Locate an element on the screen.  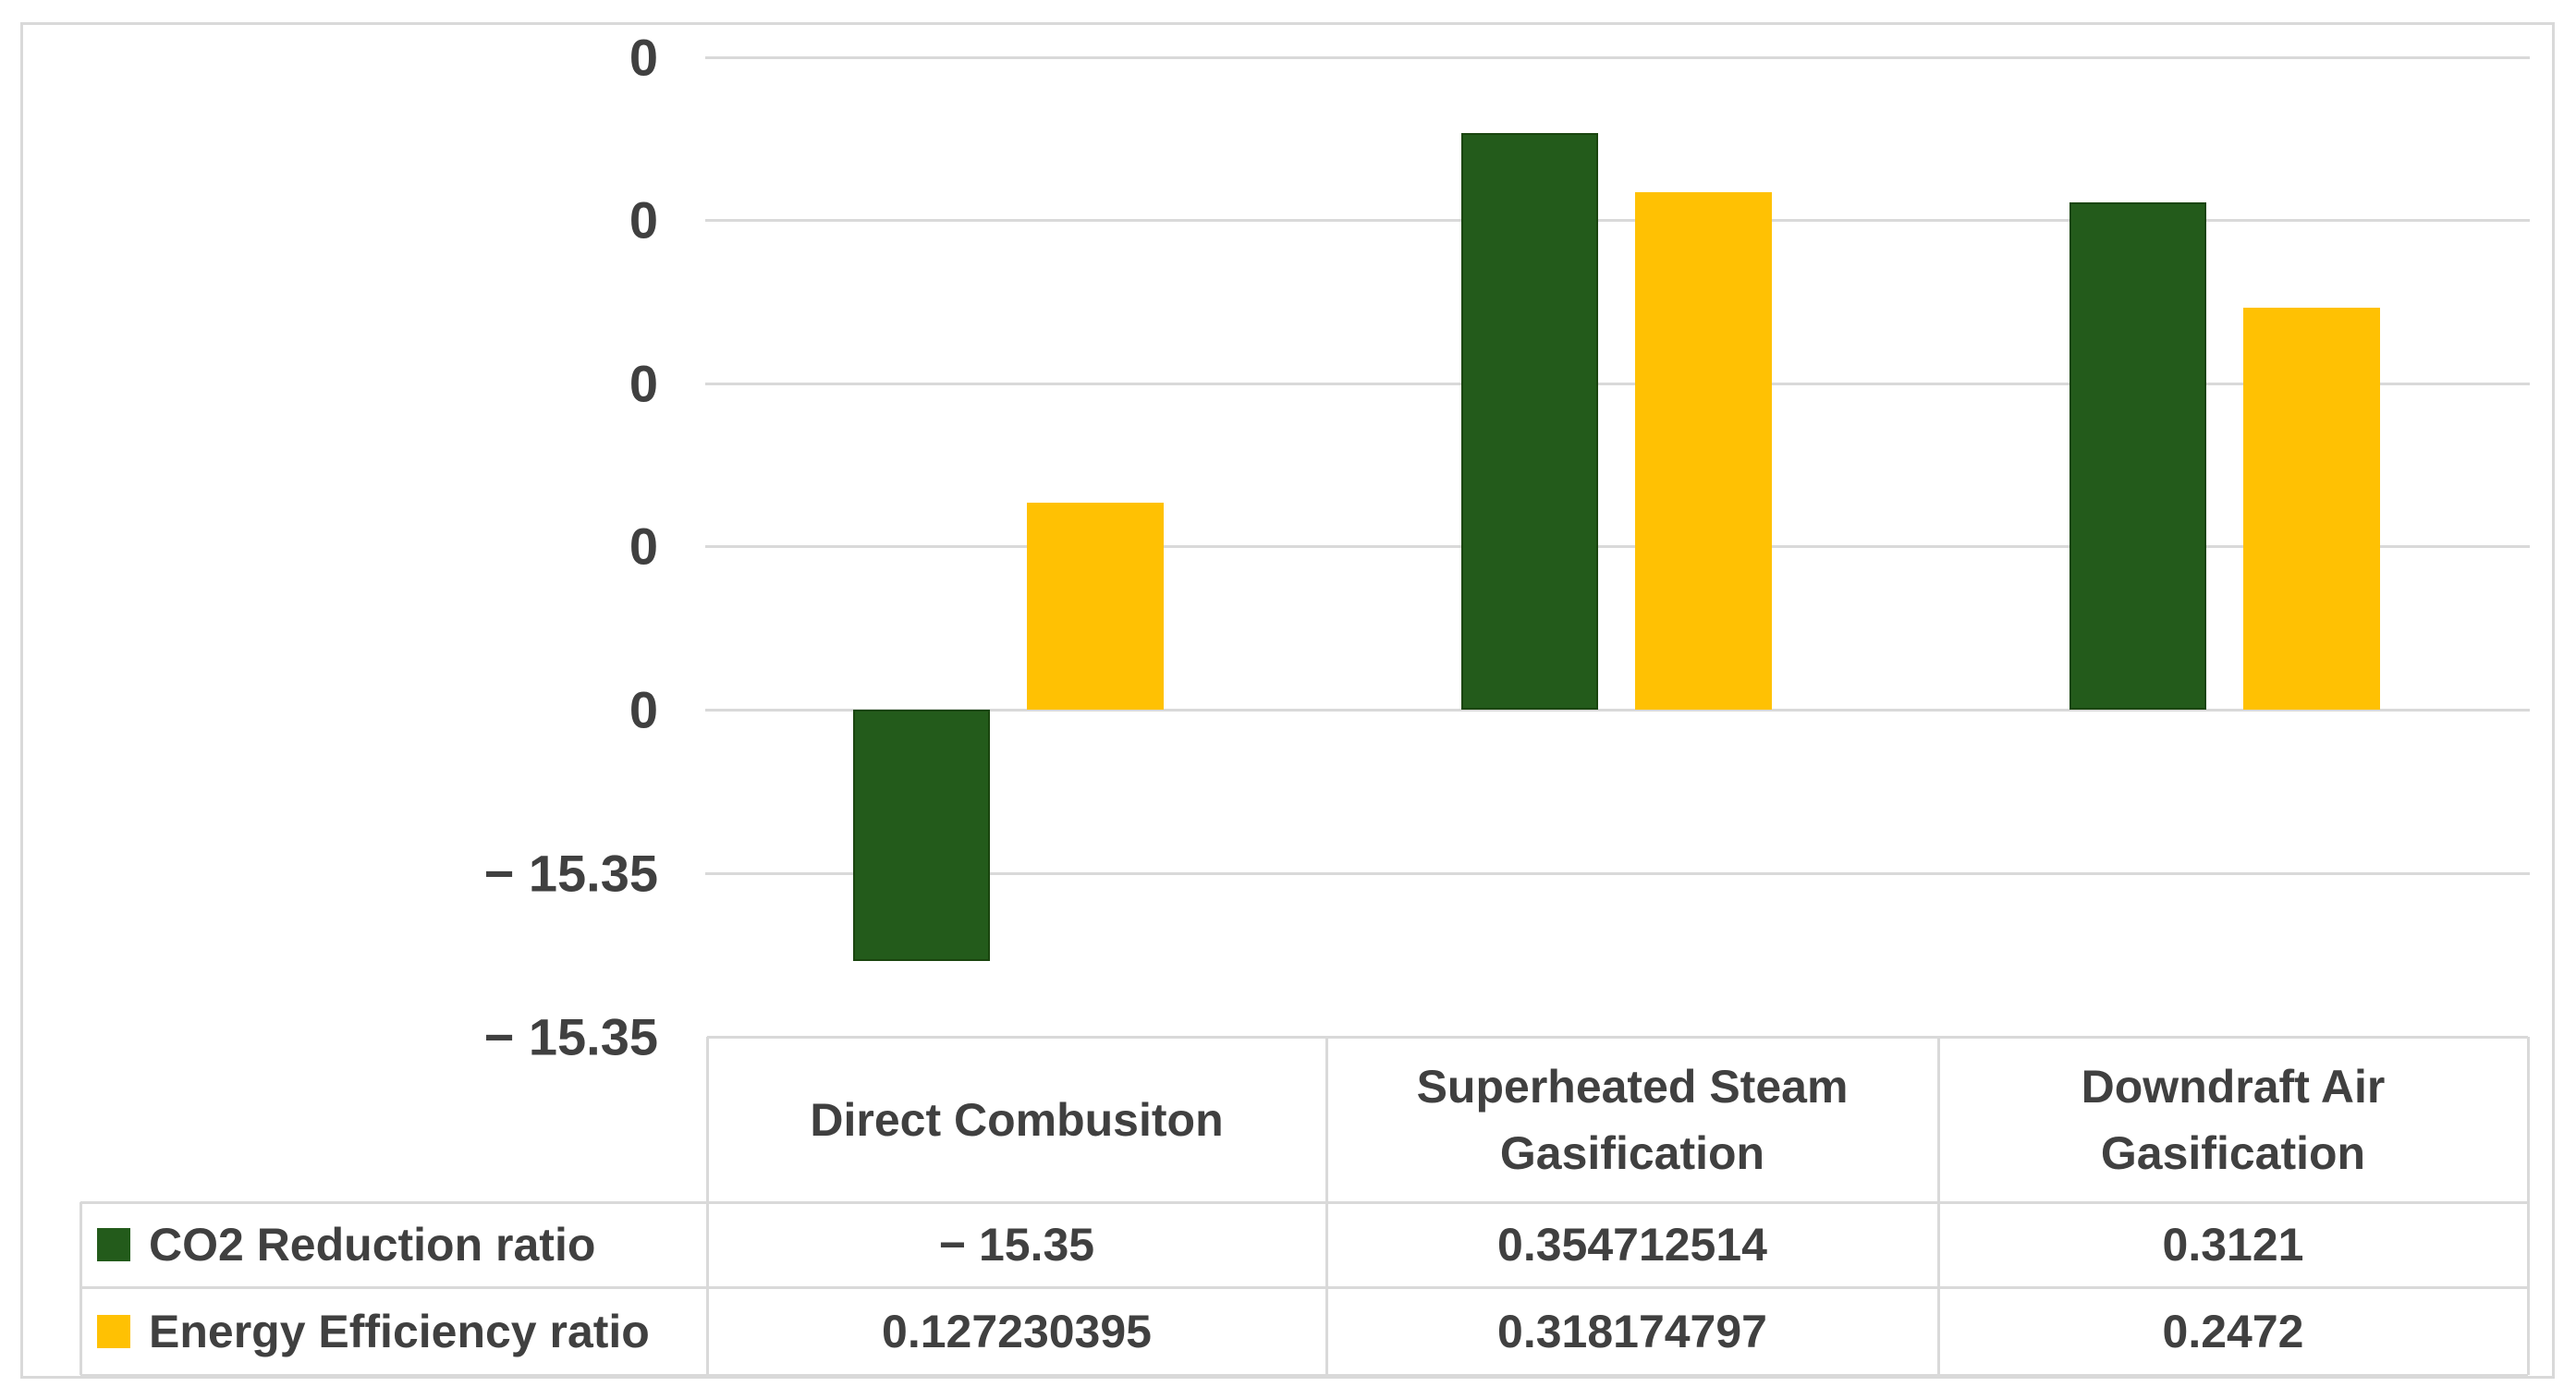
legend-cell-1: Energy Efficiency ratio is located at coordinates (393, 1331).